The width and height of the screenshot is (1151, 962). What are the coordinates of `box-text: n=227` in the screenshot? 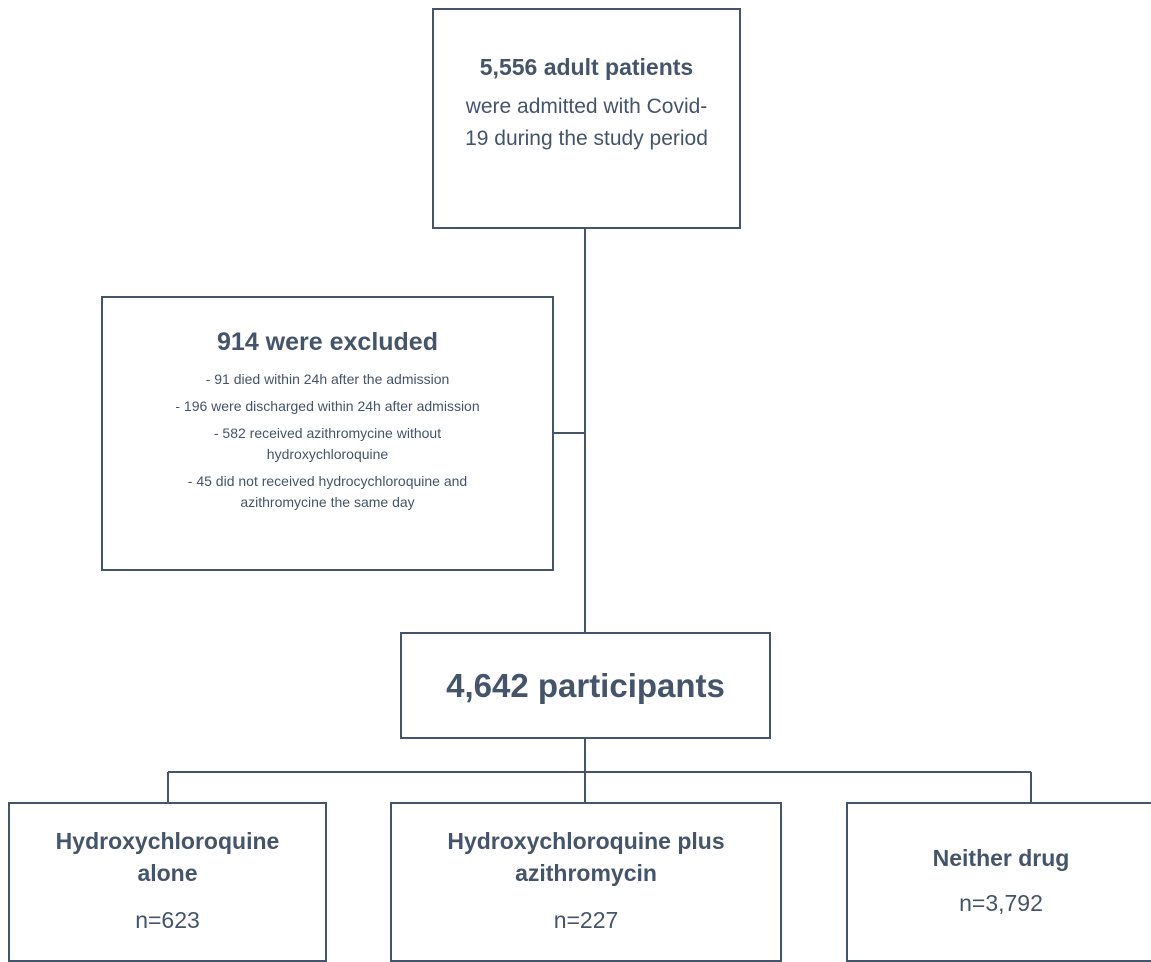 It's located at (586, 920).